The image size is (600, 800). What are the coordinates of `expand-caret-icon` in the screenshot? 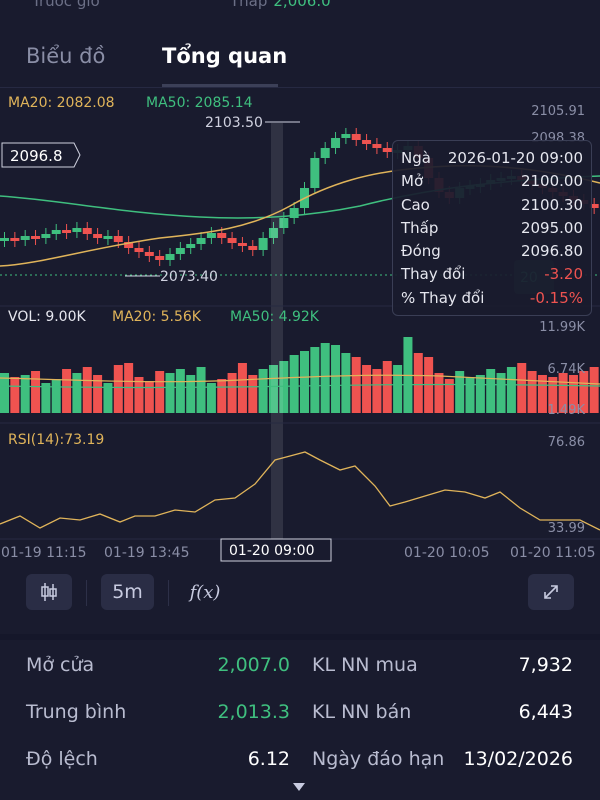 It's located at (299, 787).